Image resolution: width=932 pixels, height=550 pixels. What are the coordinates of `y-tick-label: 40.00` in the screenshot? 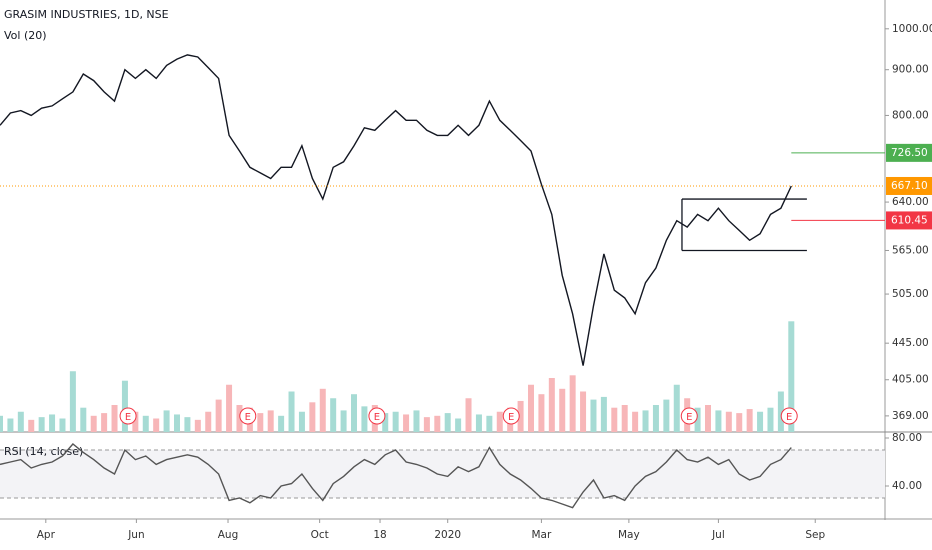 It's located at (907, 486).